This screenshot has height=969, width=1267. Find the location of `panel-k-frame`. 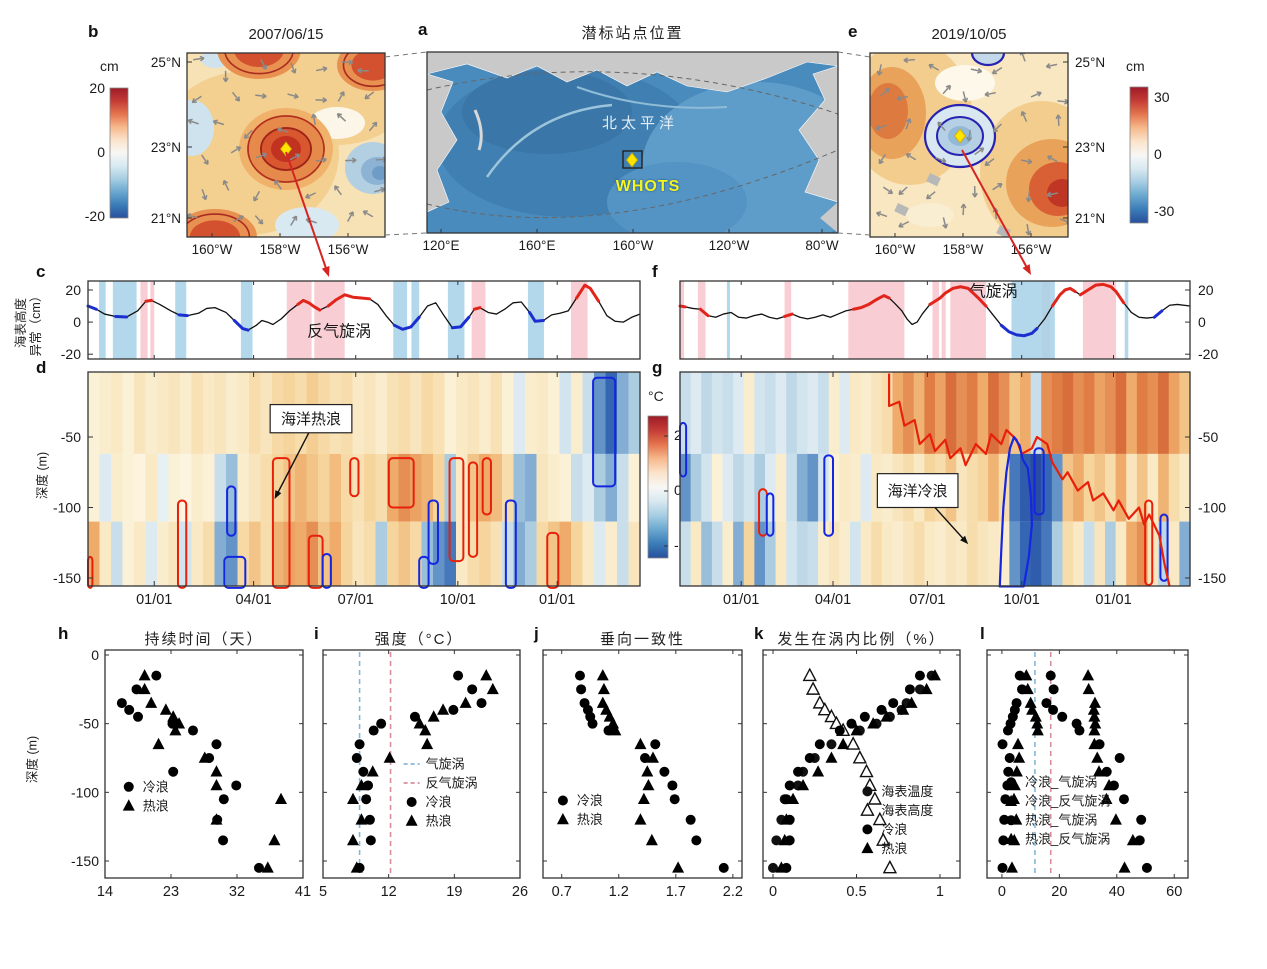

panel-k-frame is located at coordinates (861, 764).